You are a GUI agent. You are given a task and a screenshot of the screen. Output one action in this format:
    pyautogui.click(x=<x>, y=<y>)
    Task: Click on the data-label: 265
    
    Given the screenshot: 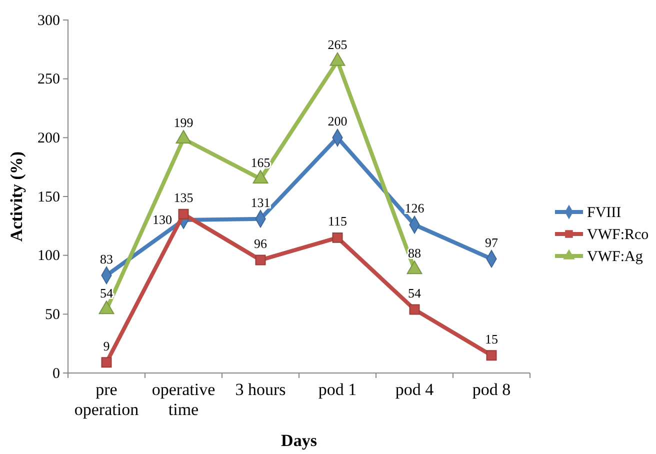 What is the action you would take?
    pyautogui.click(x=338, y=44)
    